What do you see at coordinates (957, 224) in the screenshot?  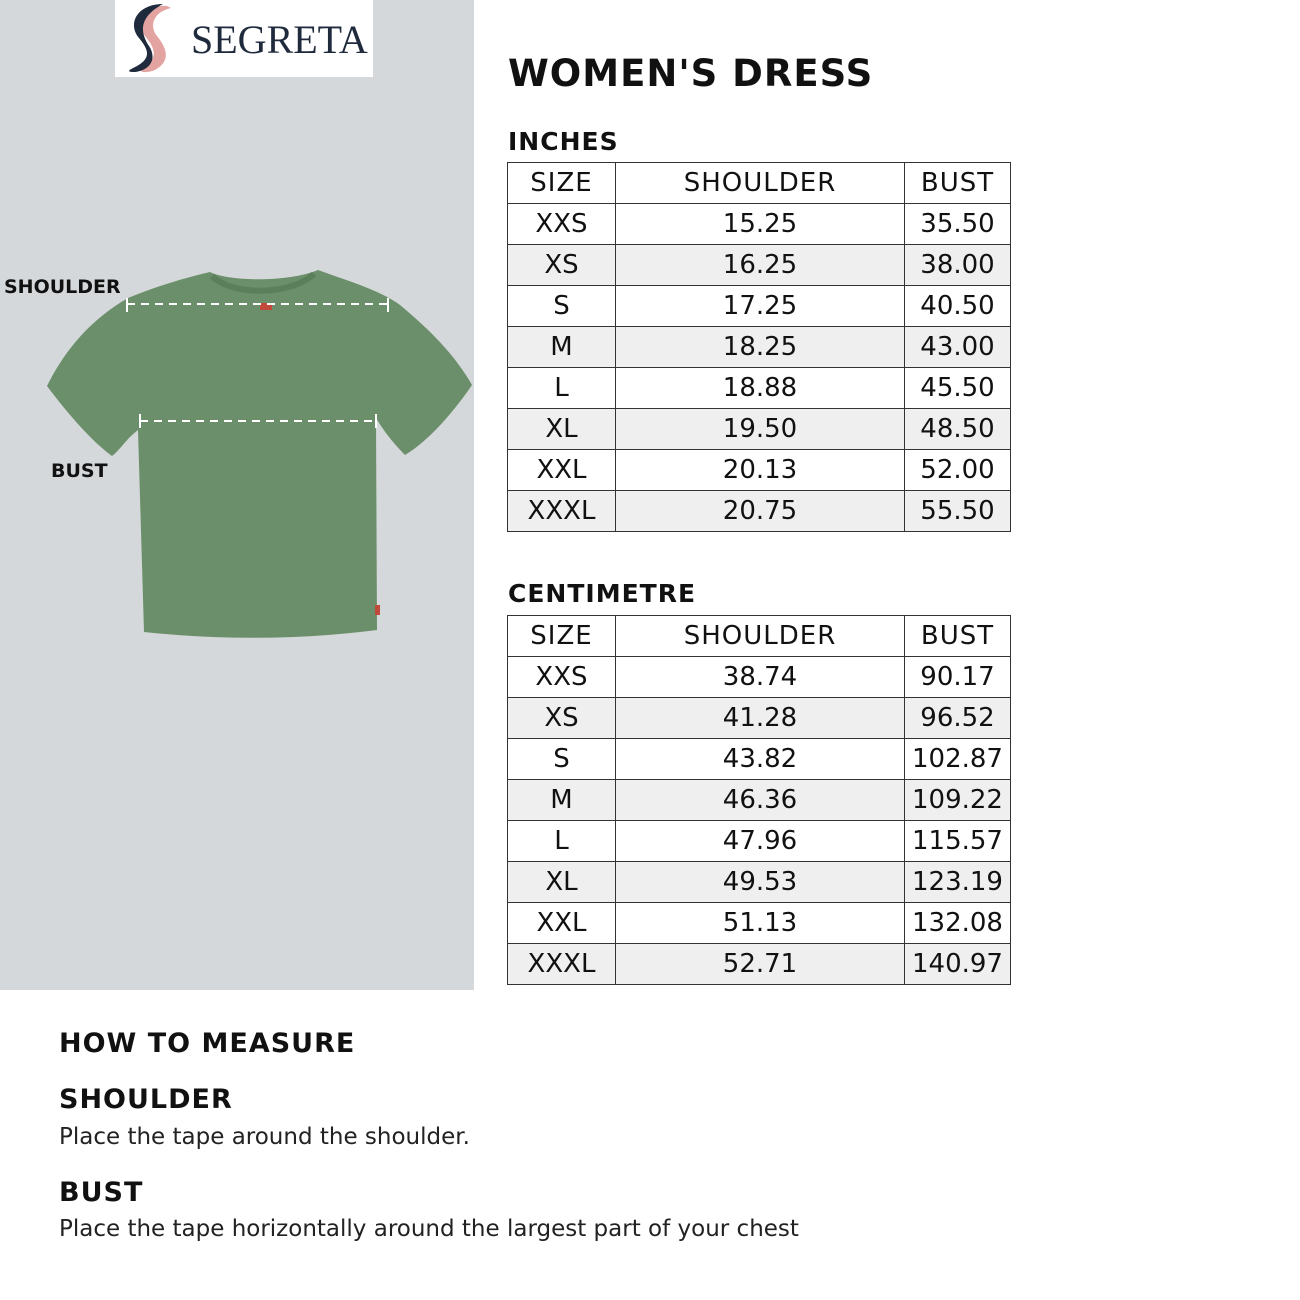 I see `bust-cell: 35.50` at bounding box center [957, 224].